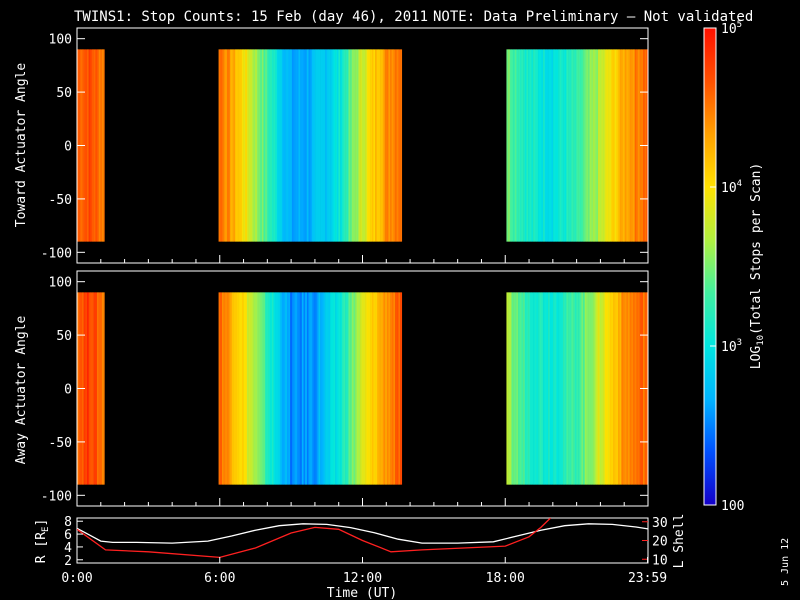 The width and height of the screenshot is (800, 600). I want to click on orbit-right-ylabel: L Shell, so click(679, 541).